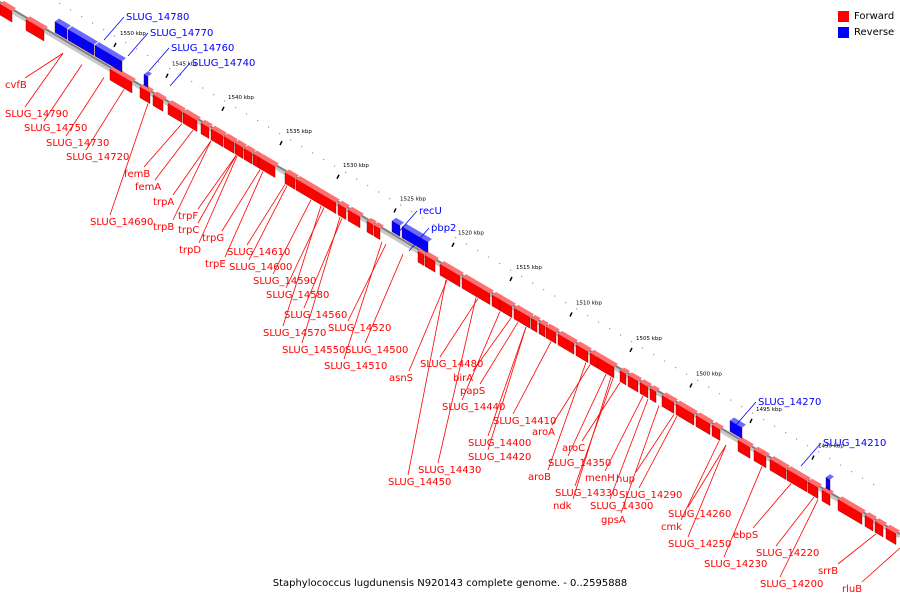 This screenshot has height=600, width=900. What do you see at coordinates (376, 350) in the screenshot?
I see `gene-label-forward: SLUG_14500` at bounding box center [376, 350].